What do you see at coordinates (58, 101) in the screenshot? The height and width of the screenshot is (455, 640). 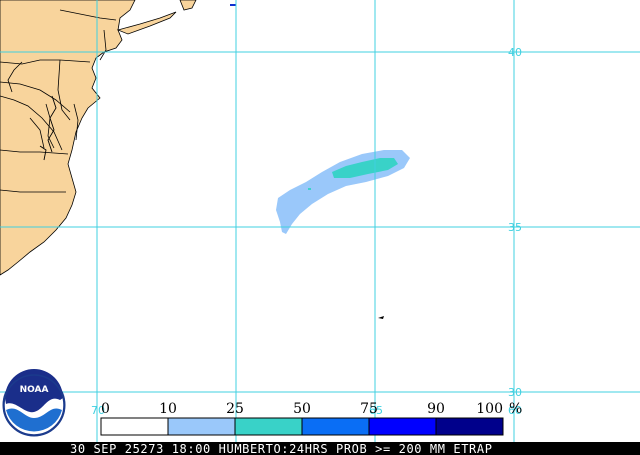 I see `state-borders` at bounding box center [58, 101].